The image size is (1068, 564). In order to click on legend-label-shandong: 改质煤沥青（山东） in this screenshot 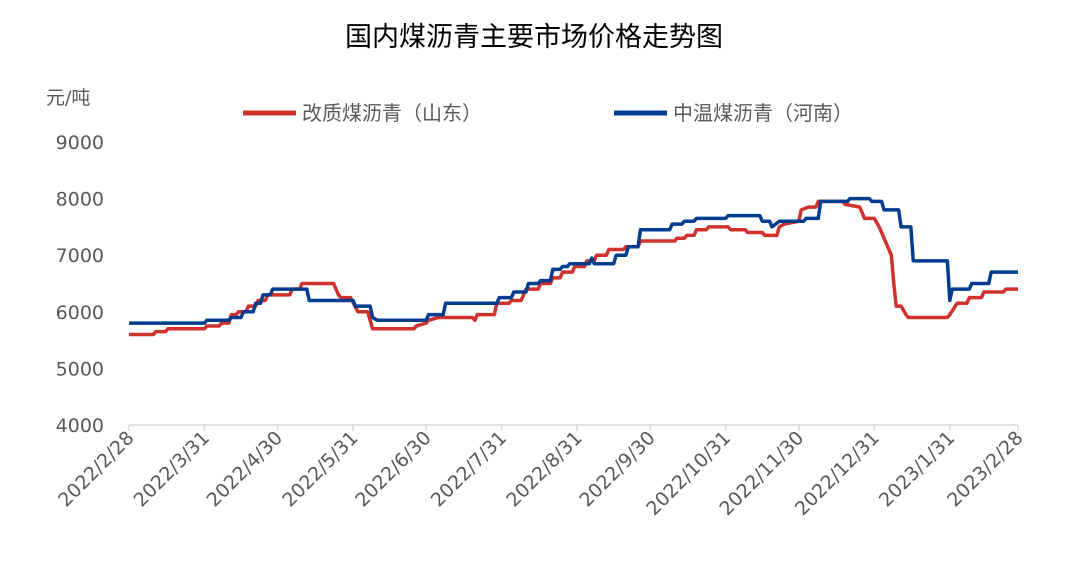, I will do `click(392, 113)`.